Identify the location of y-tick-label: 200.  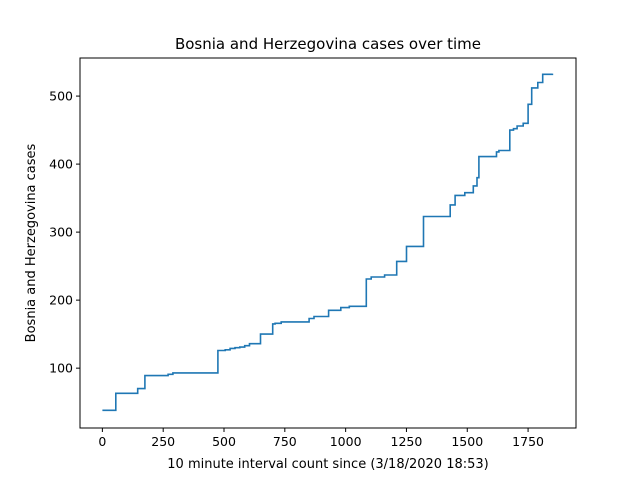
(61, 300).